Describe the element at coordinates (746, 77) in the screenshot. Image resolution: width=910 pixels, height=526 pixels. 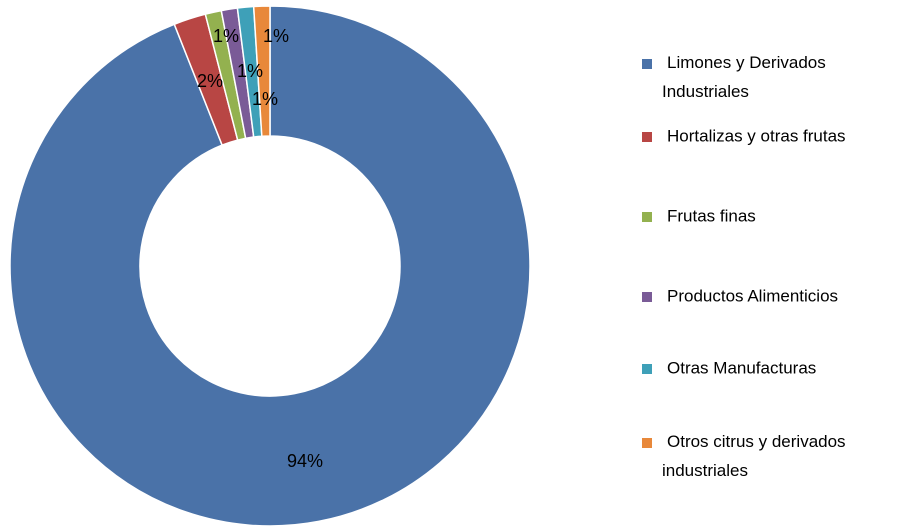
I see `legend-label: Limones y Derivados Industriales` at that location.